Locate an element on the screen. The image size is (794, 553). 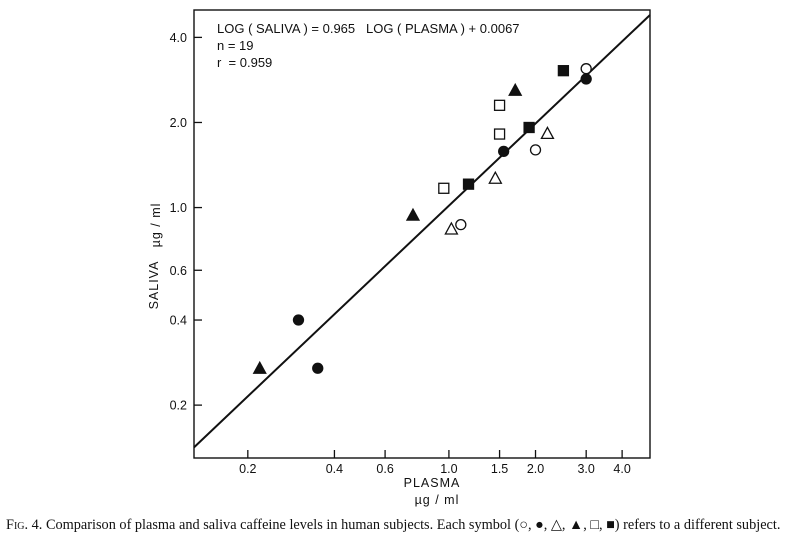
y-axis-unit: µg / ml is located at coordinates (156, 225).